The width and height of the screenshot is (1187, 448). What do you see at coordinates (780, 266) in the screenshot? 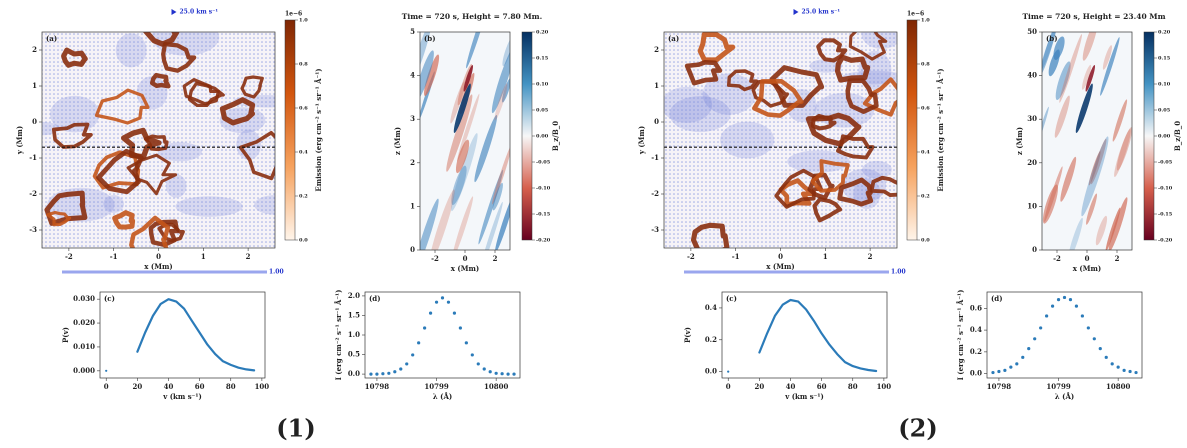
I see `x-axis-label: x (Mm)` at bounding box center [780, 266].